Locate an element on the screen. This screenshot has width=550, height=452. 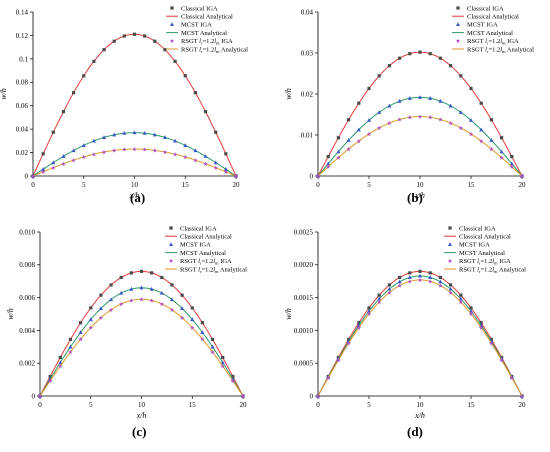
y-tick-label: 0.1 is located at coordinates (23, 59).